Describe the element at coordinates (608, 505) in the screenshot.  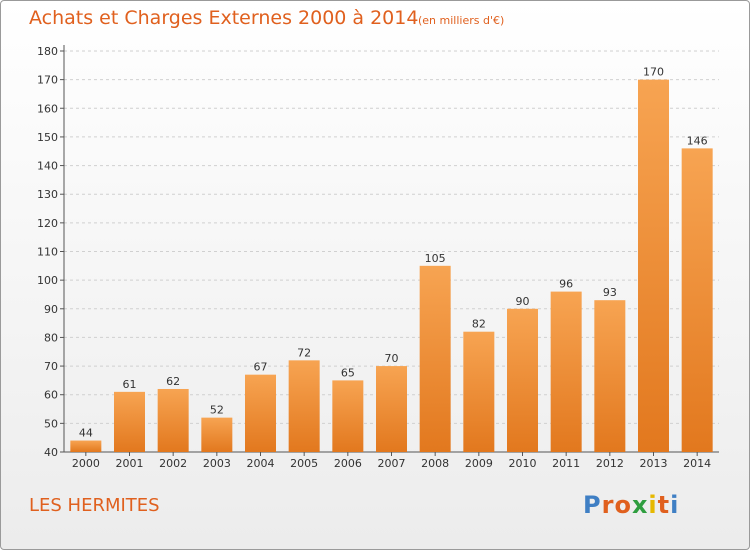
I see `logo-letter: r` at that location.